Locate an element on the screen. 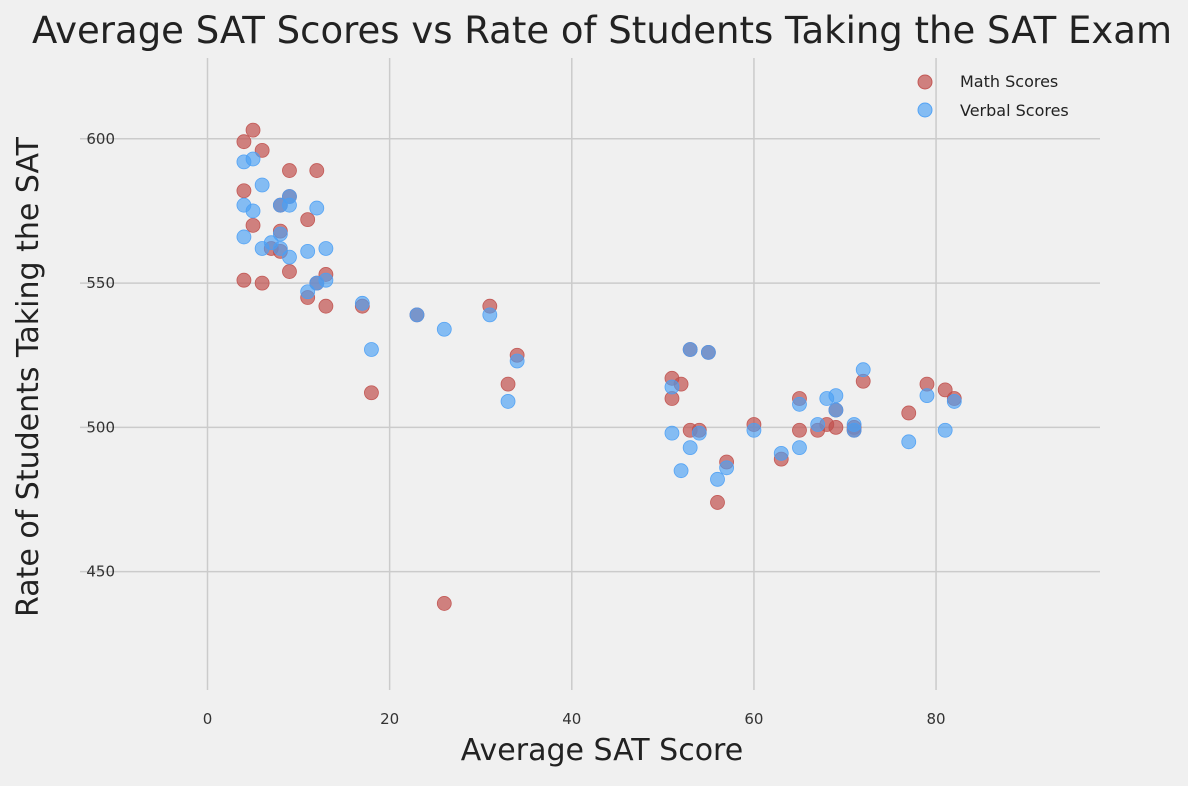  x-tick-label: 20 is located at coordinates (389, 719).